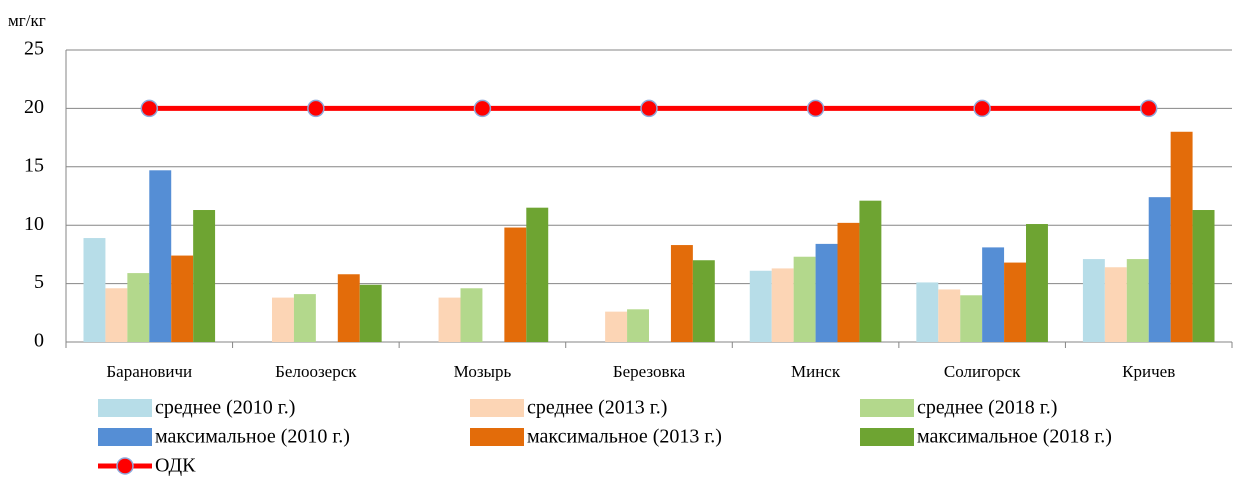 The image size is (1233, 484). What do you see at coordinates (624, 437) in the screenshot?
I see `legend-label: максимальное (2013 г.)` at bounding box center [624, 437].